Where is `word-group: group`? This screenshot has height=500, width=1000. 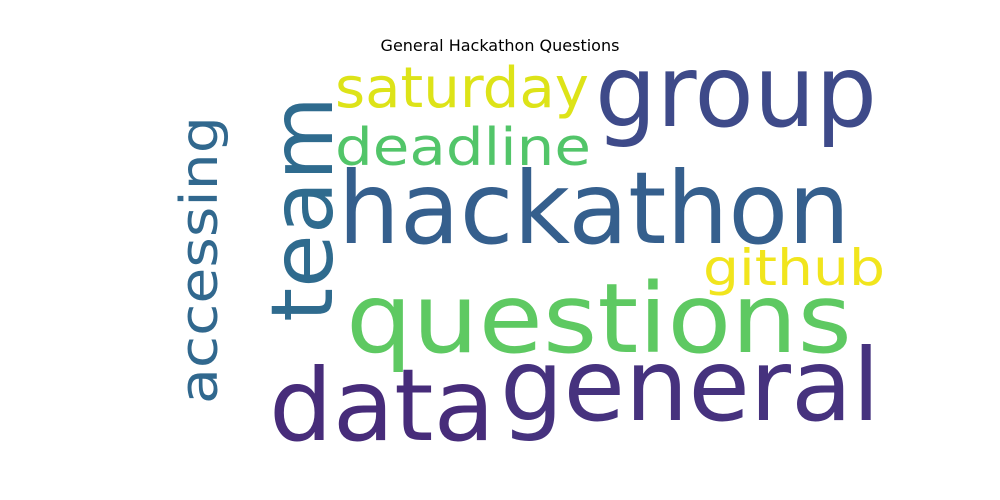
word-group: group is located at coordinates (736, 91).